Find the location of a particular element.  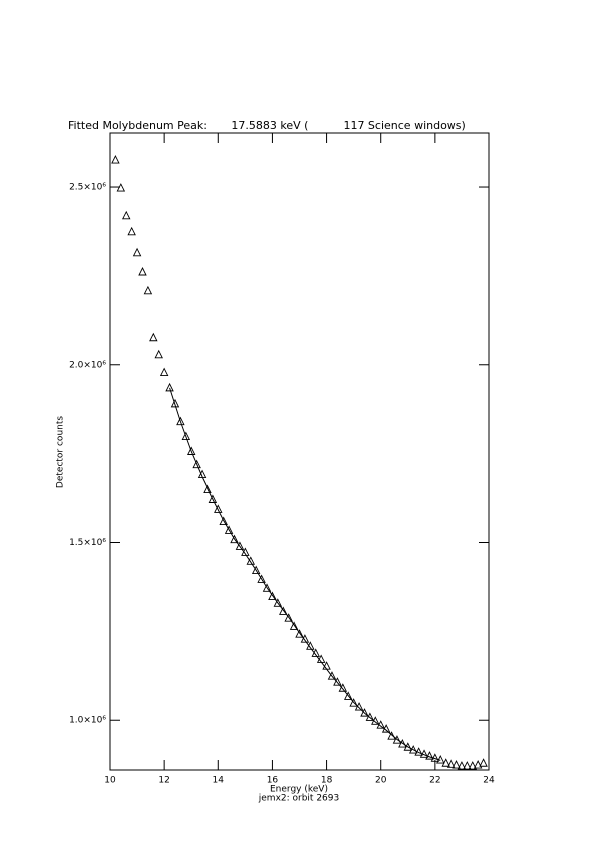

y-tick-label: 2.5×10⁶ is located at coordinates (87, 188).